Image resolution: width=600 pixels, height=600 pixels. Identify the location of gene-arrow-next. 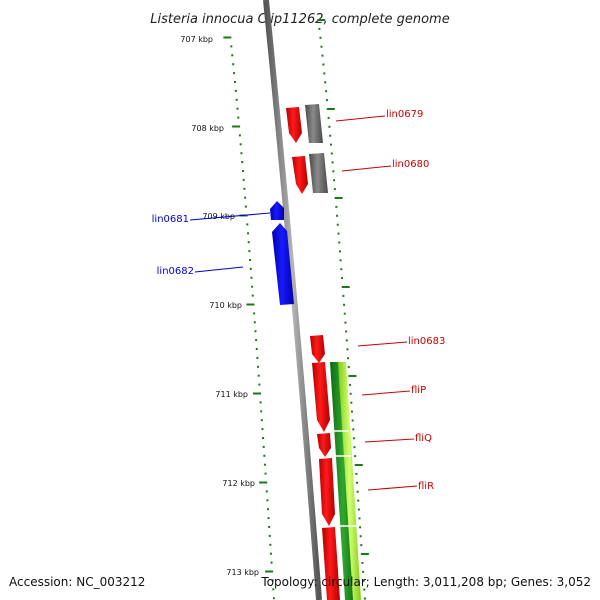
(331, 563).